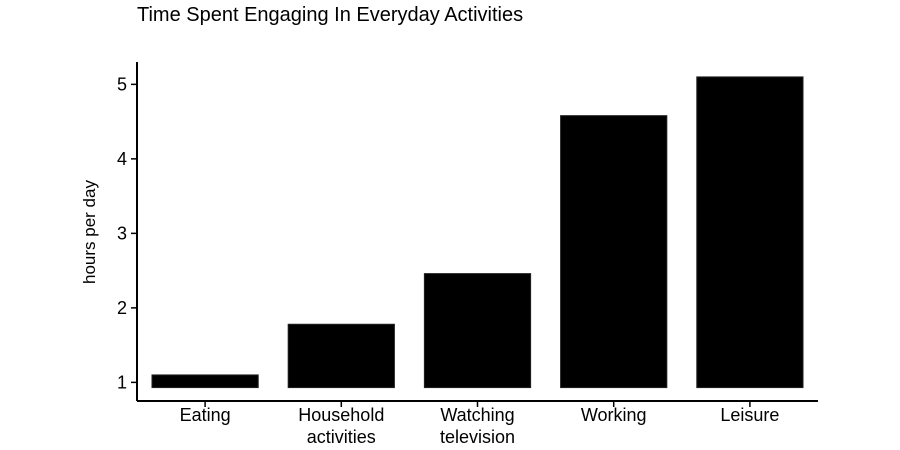 The width and height of the screenshot is (900, 450). Describe the element at coordinates (122, 382) in the screenshot. I see `y-tick-label: 1` at that location.